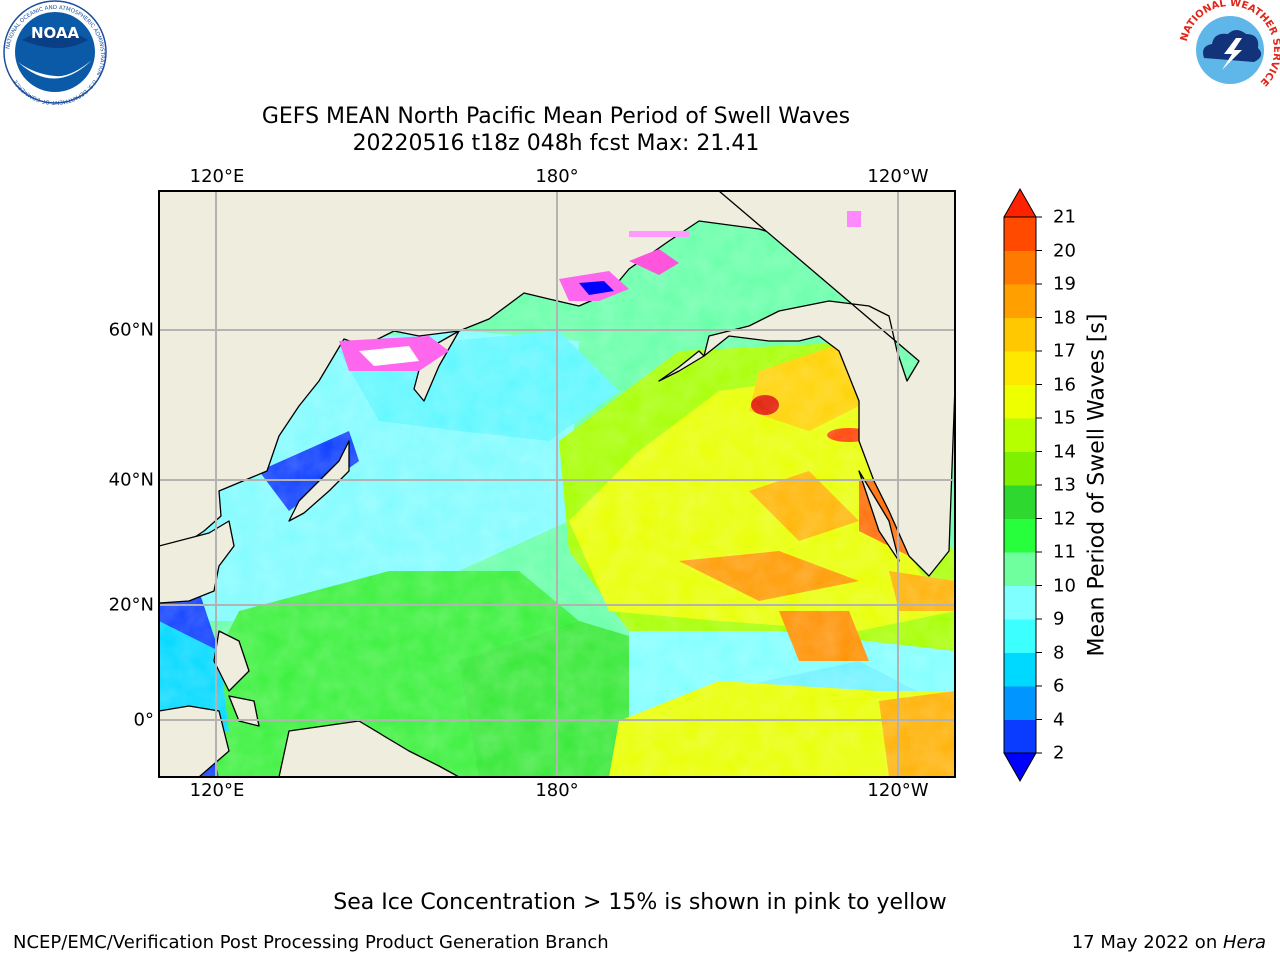 The width and height of the screenshot is (1280, 960). Describe the element at coordinates (557, 176) in the screenshot. I see `lon-tick-top-180: 180°` at that location.